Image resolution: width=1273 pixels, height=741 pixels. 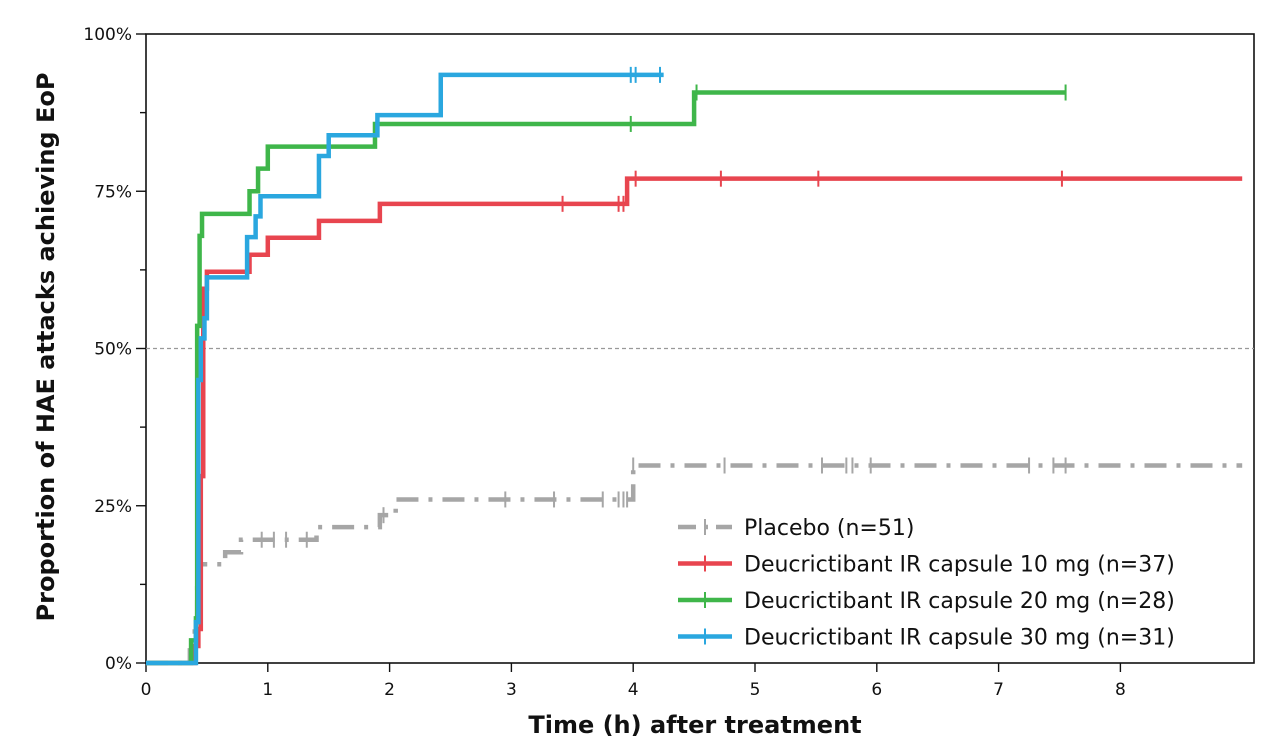 I want to click on y-tick-label: 75%, so click(x=113, y=192).